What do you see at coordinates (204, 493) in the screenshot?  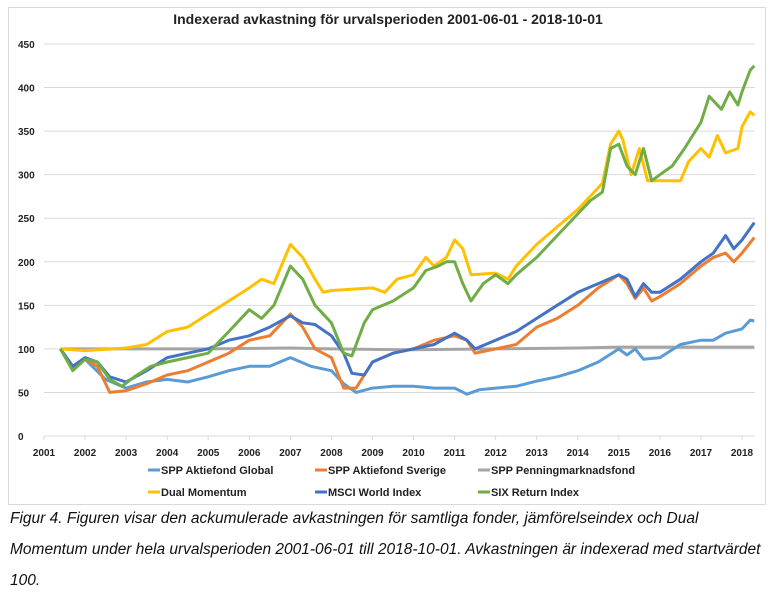 I see `legend-label: Dual Momentum` at bounding box center [204, 493].